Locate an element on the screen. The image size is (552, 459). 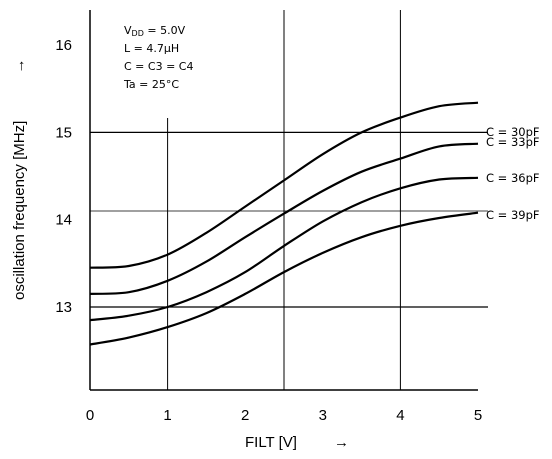
y-tick-labels: 13 14 15 16 is located at coordinates (63, 176).